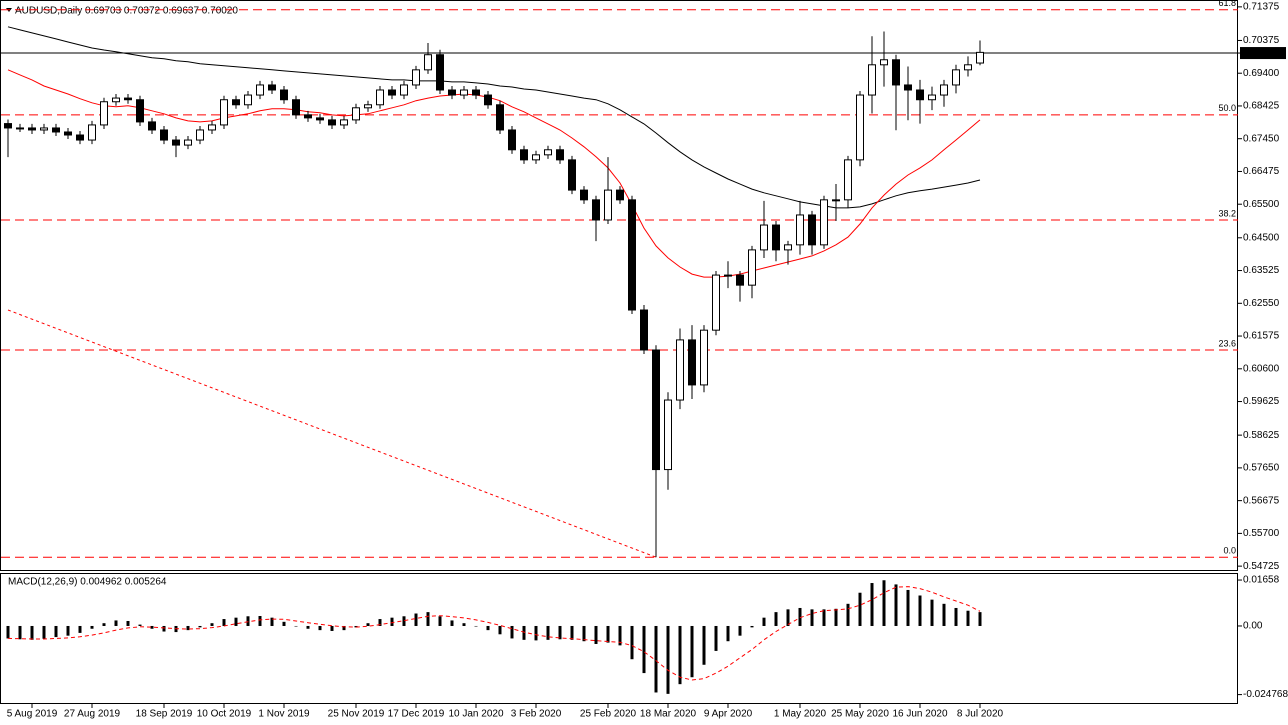 The width and height of the screenshot is (1288, 725). What do you see at coordinates (87, 582) in the screenshot?
I see `macd-title: MACD(12,26,9) 0.004962 0.005264` at bounding box center [87, 582].